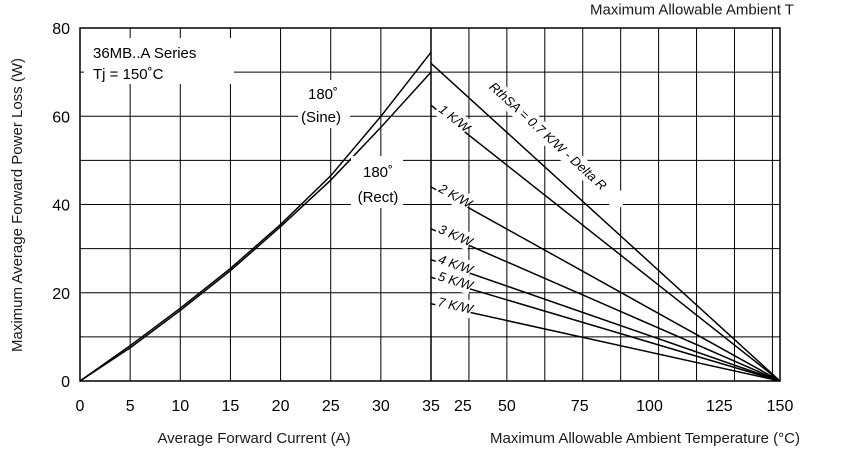 The image size is (862, 450). What do you see at coordinates (378, 172) in the screenshot?
I see `rect-label-line1: 180˚` at bounding box center [378, 172].